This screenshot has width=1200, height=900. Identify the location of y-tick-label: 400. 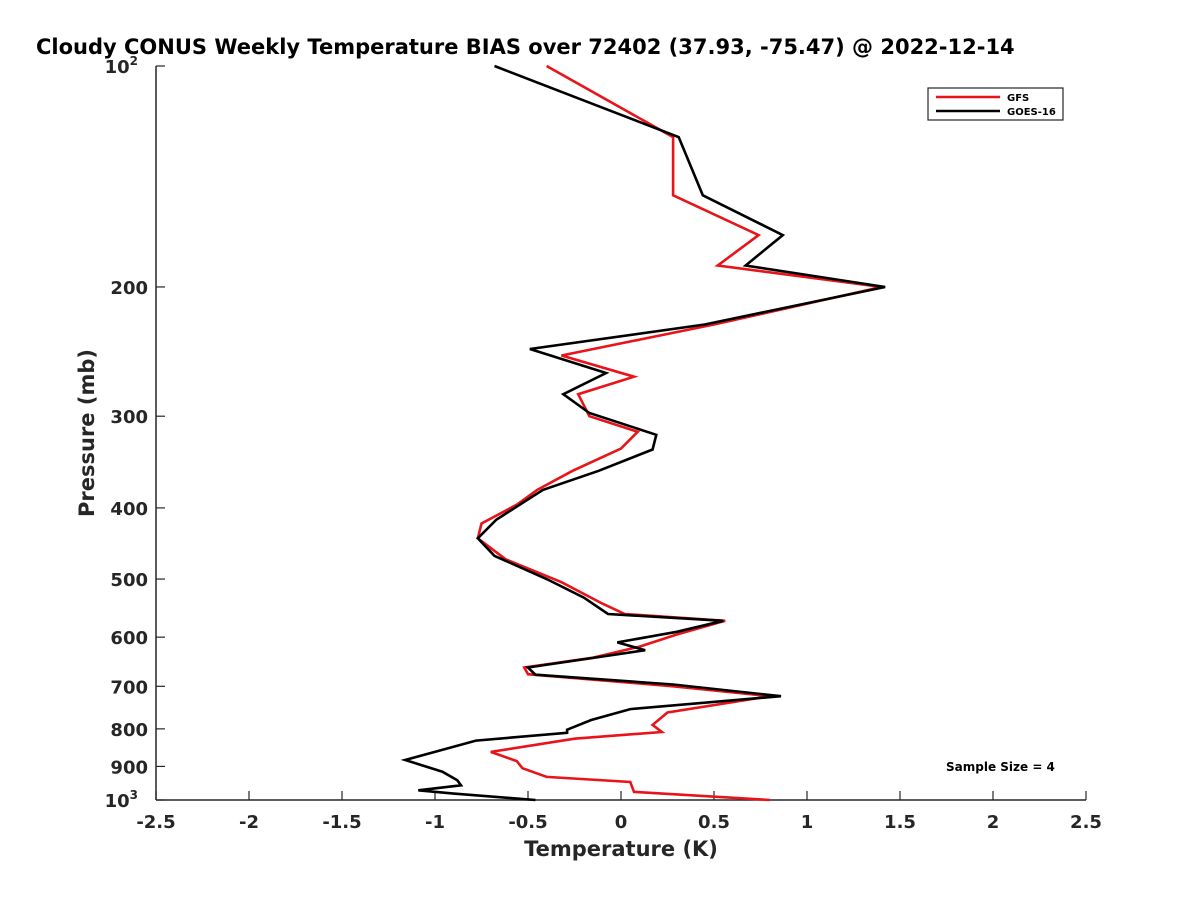
(129, 509).